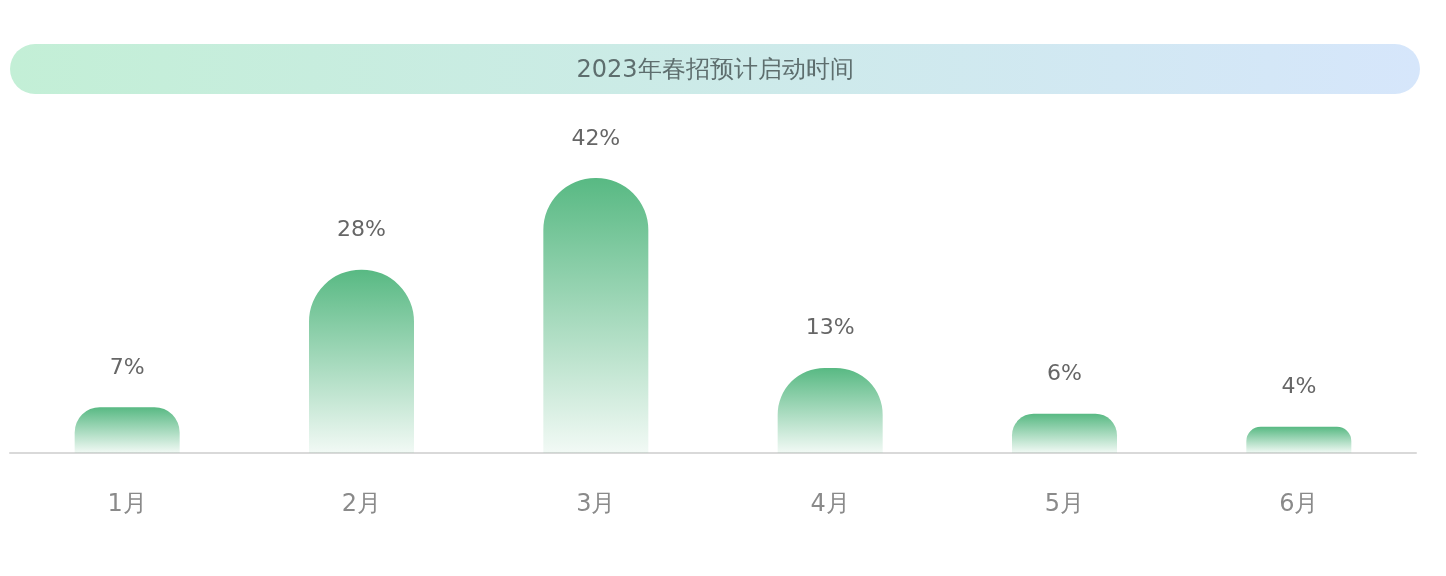  I want to click on x-tick-label: 6月, so click(1299, 503).